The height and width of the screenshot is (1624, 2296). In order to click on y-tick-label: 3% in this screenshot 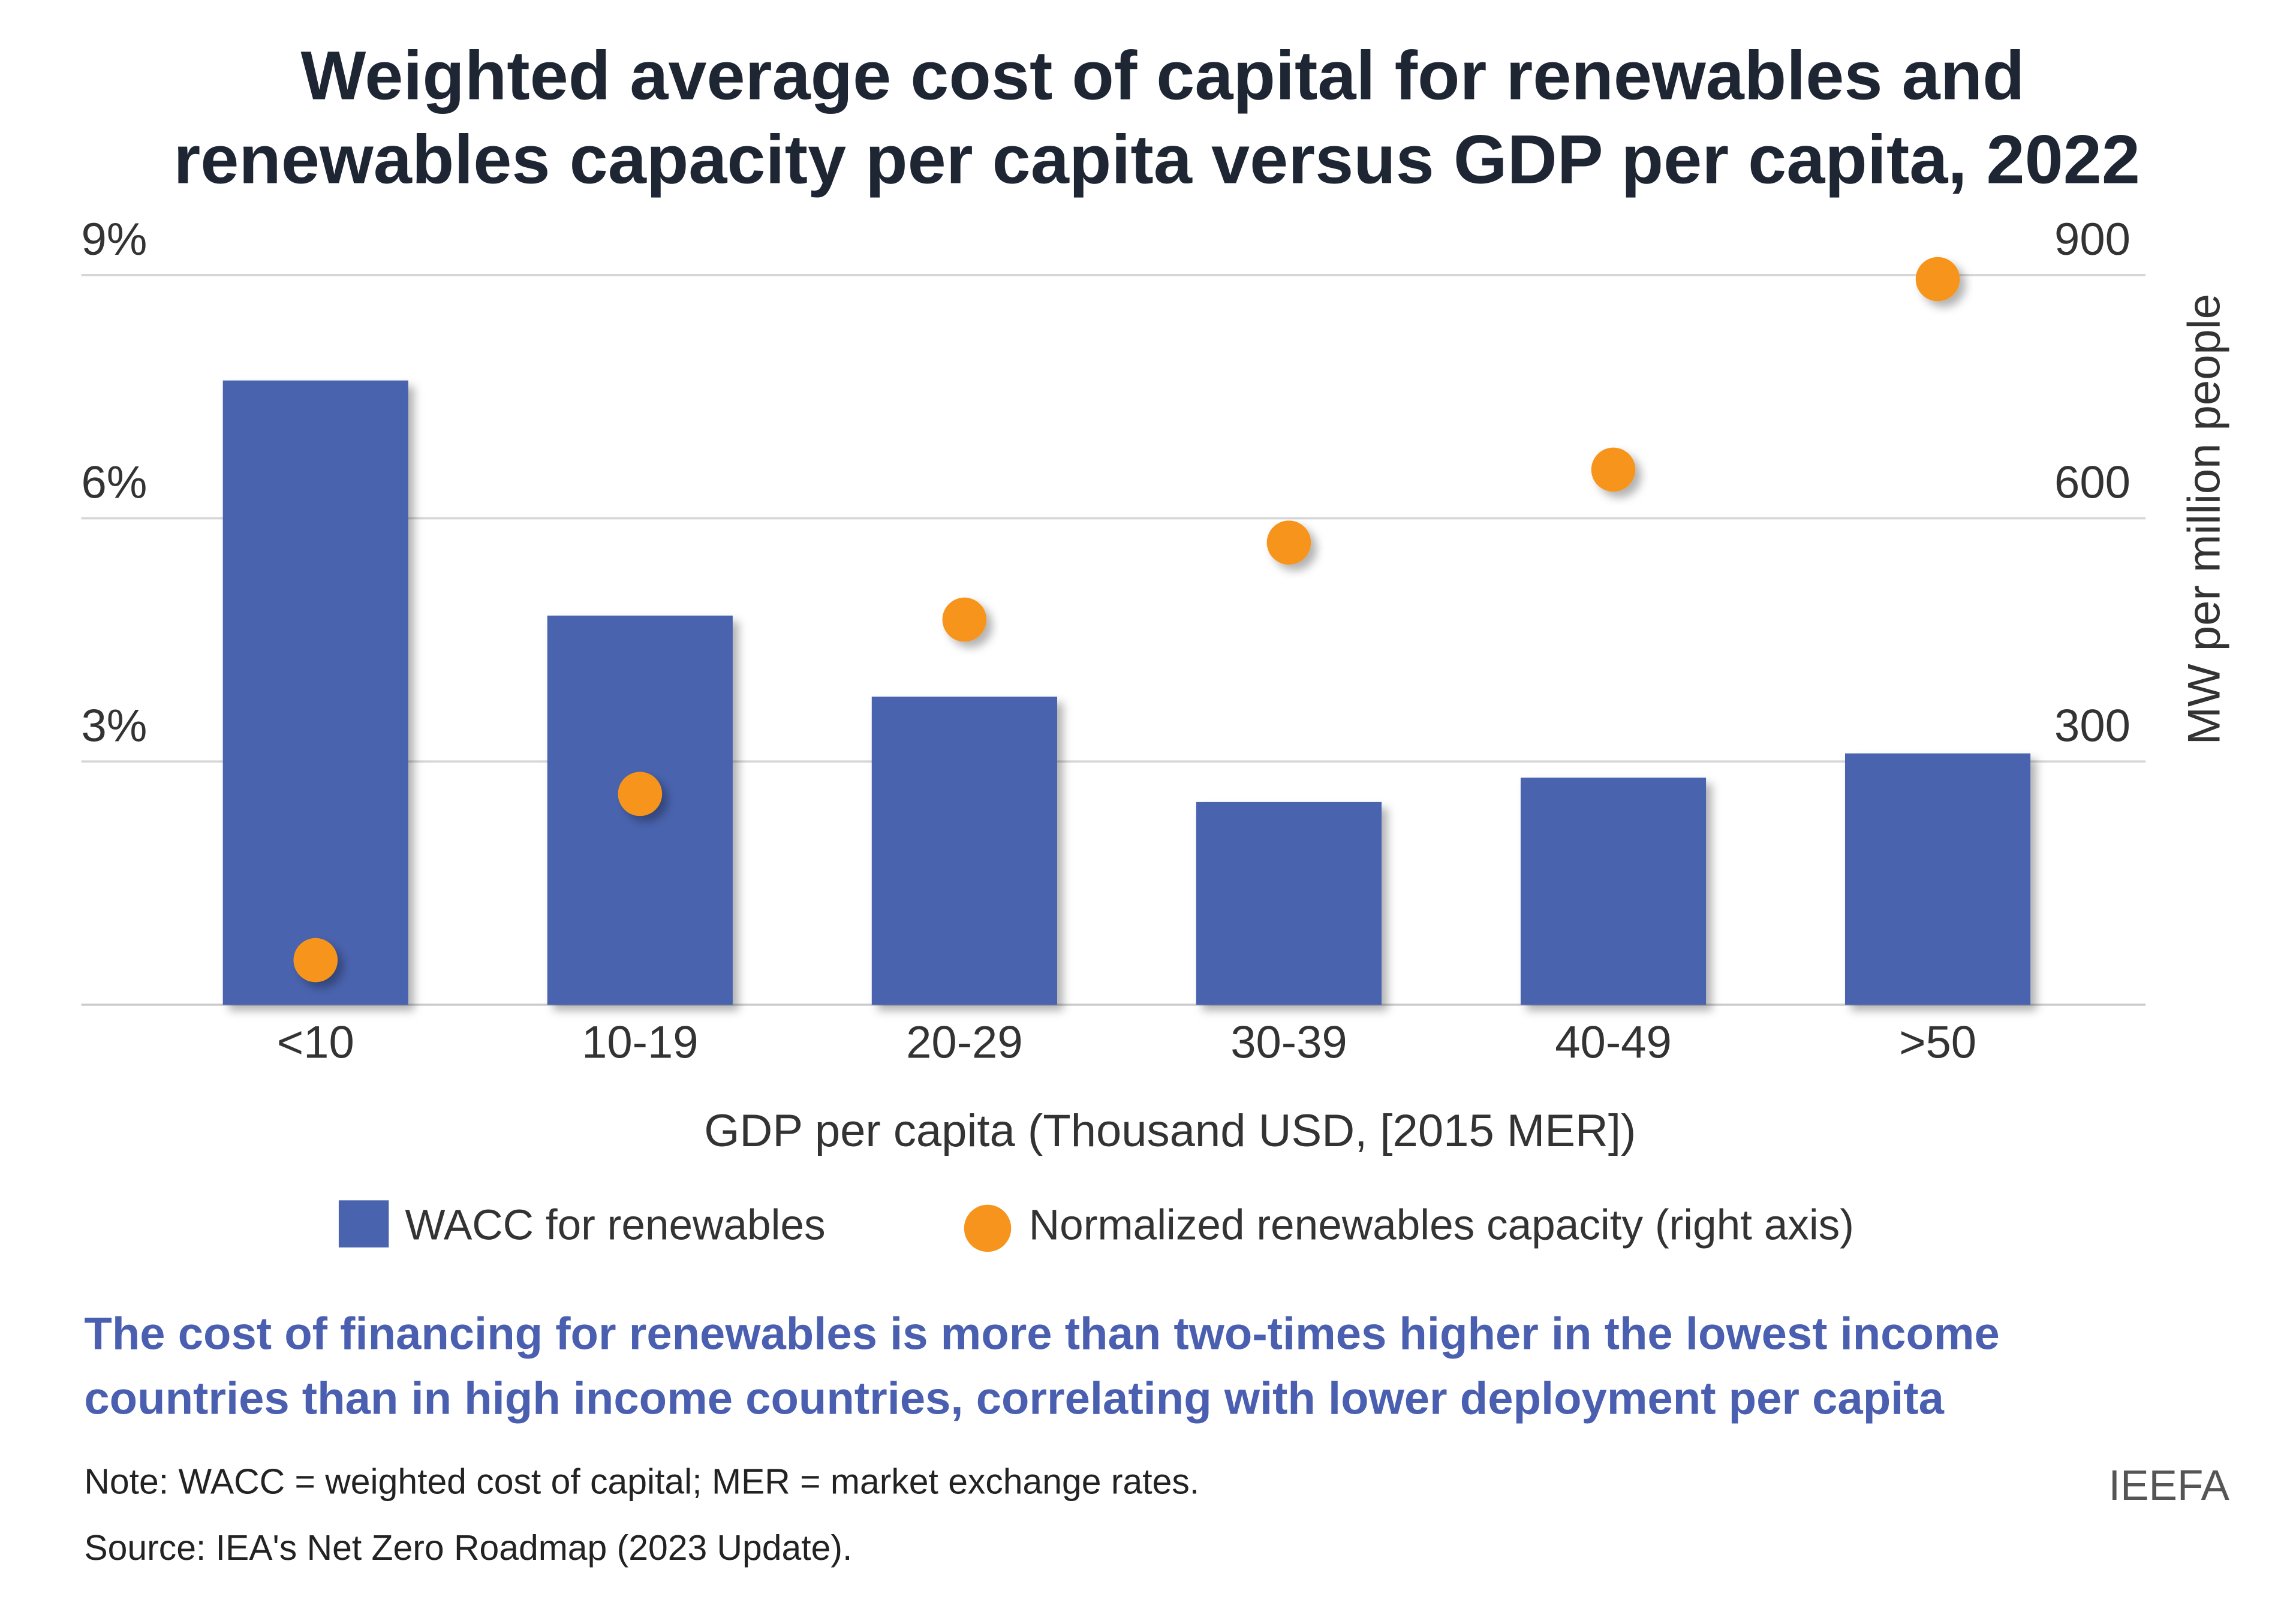, I will do `click(114, 725)`.